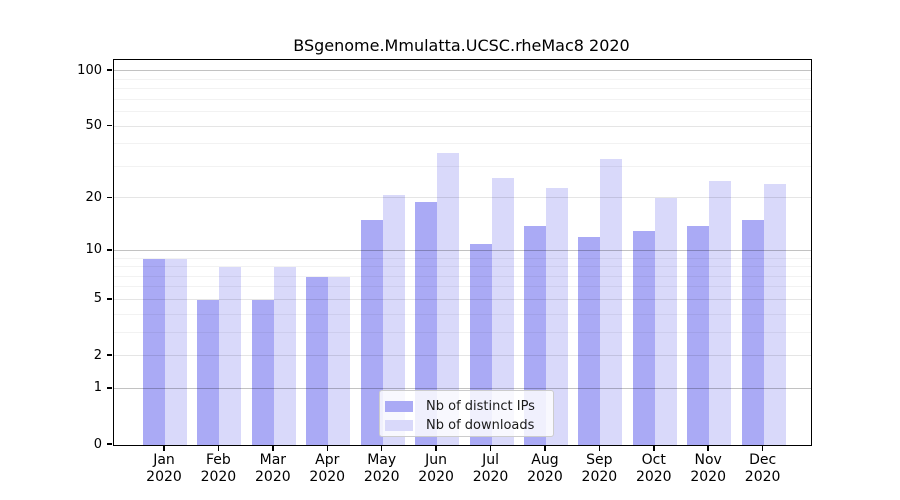 This screenshot has width=900, height=500. I want to click on x-tick-nov, so click(708, 448).